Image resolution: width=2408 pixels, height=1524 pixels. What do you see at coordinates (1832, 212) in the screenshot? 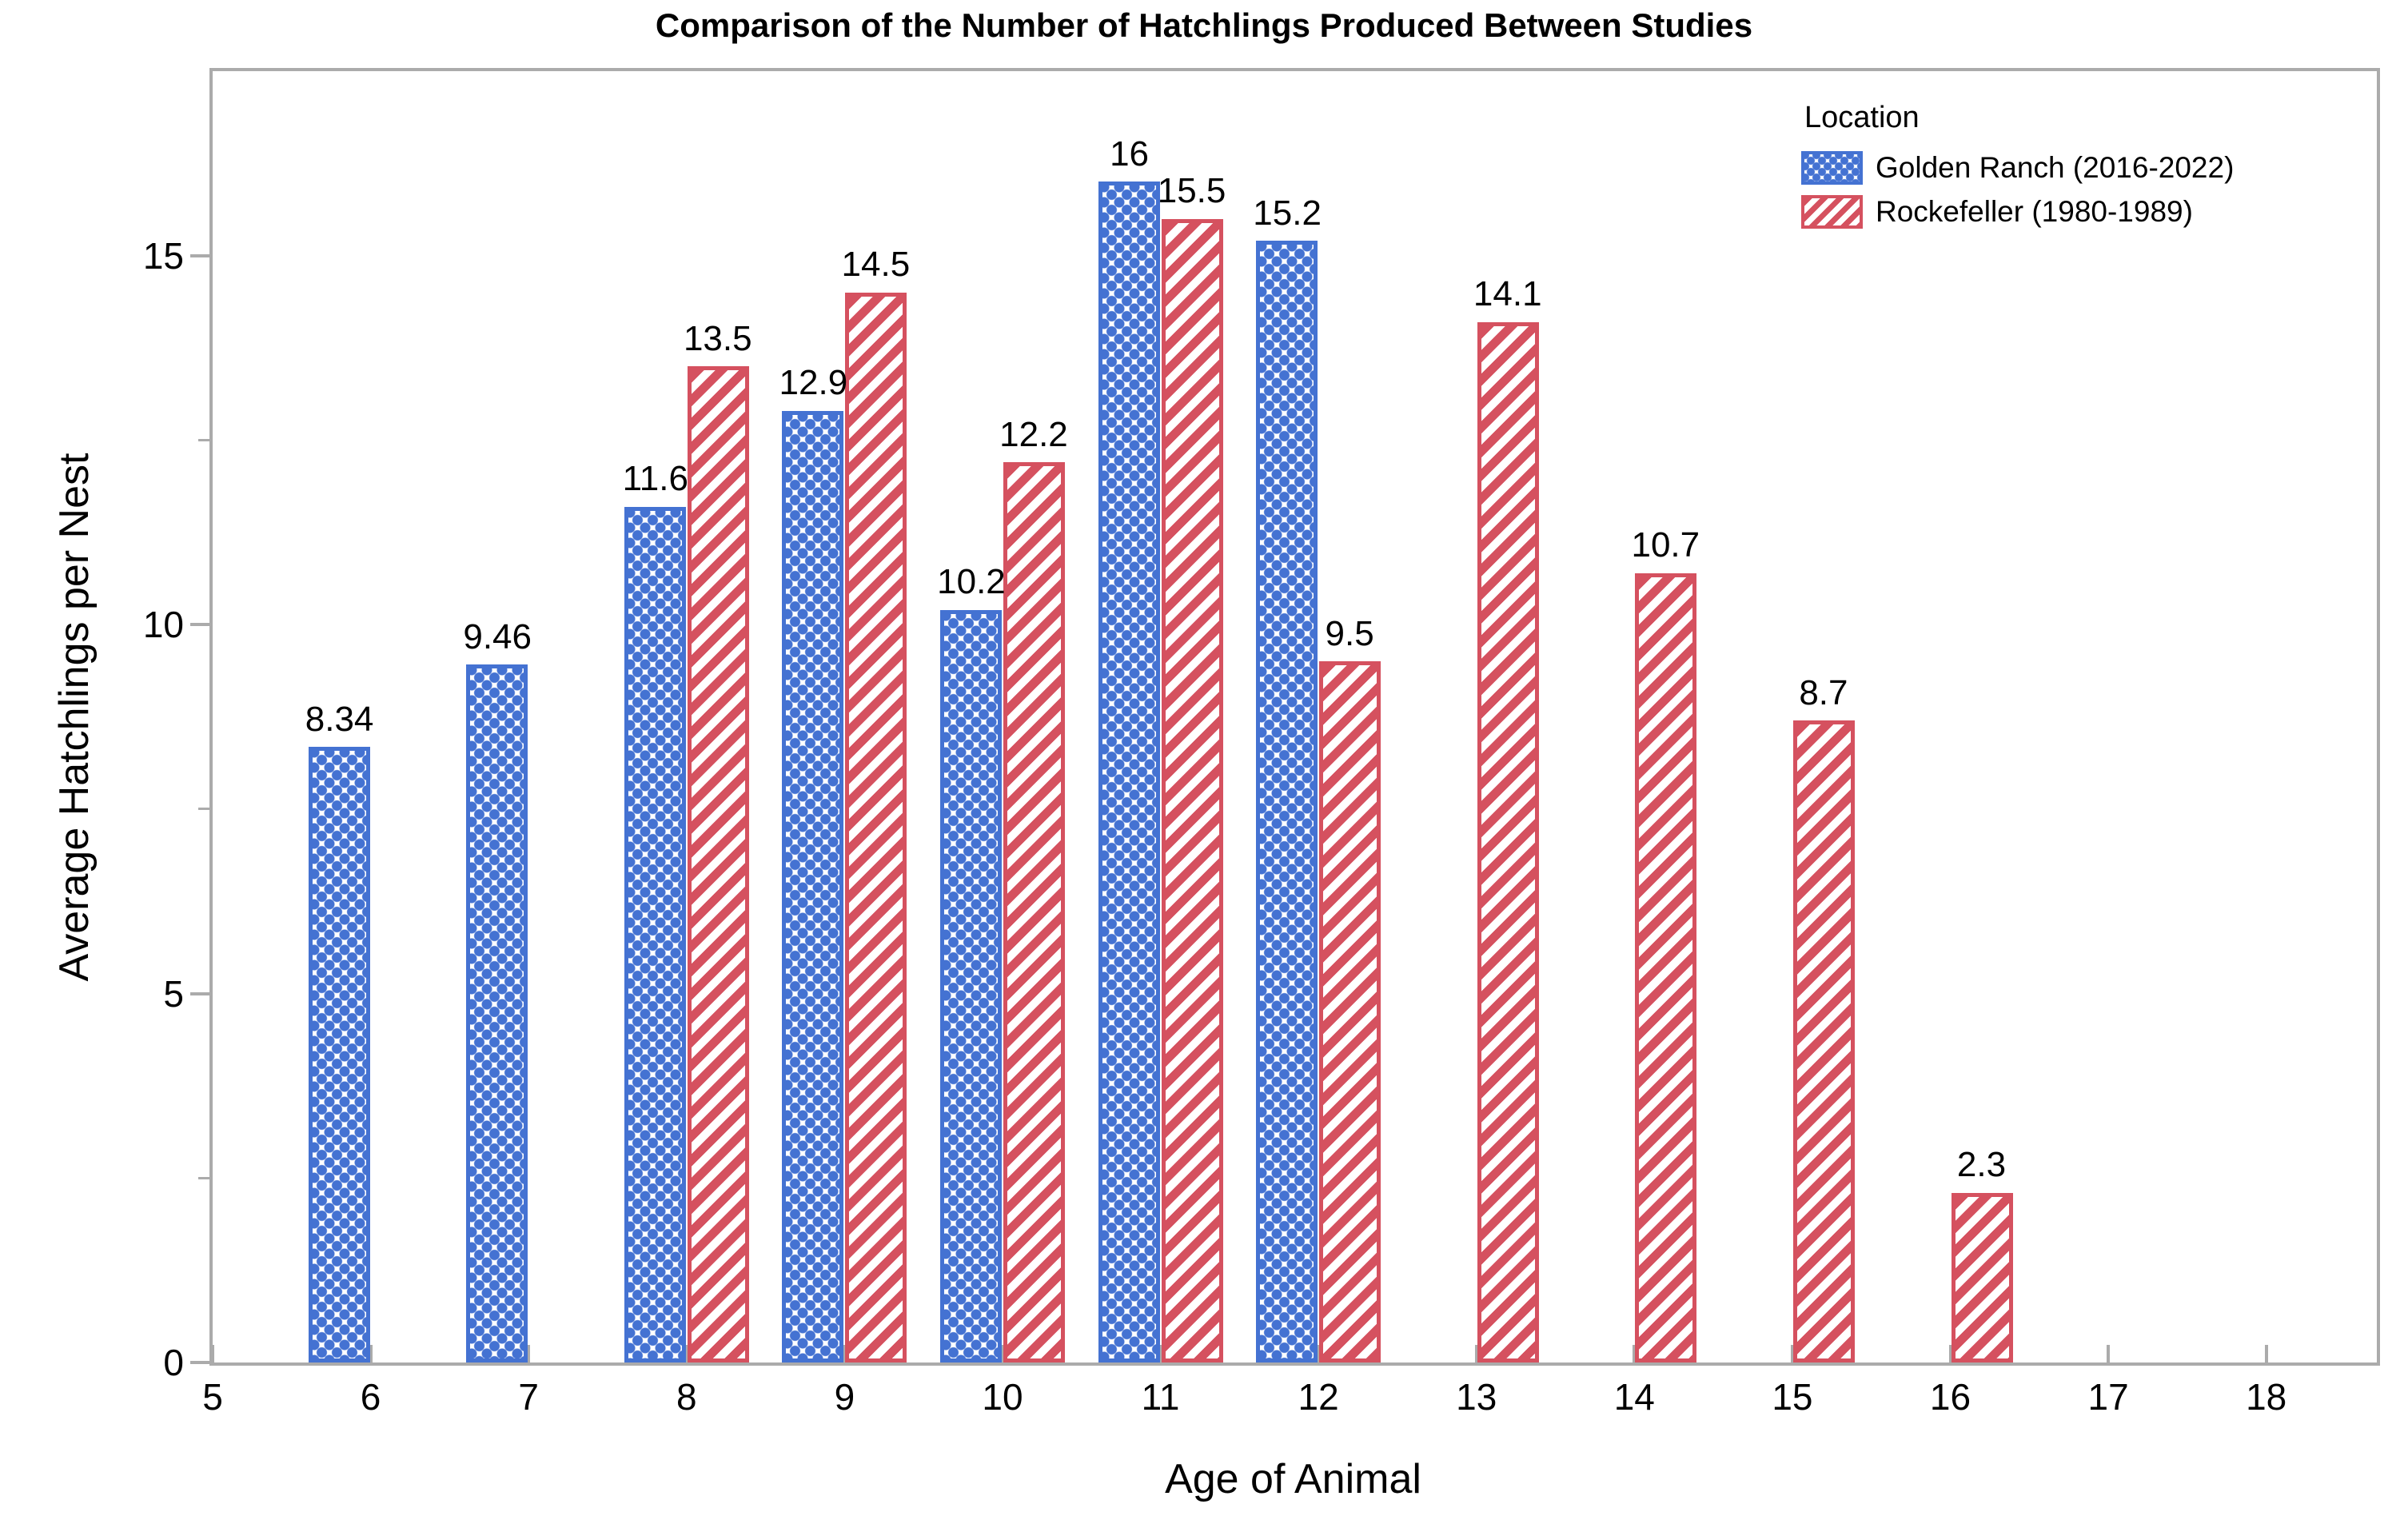
I see `rockefeller-swatch-icon` at bounding box center [1832, 212].